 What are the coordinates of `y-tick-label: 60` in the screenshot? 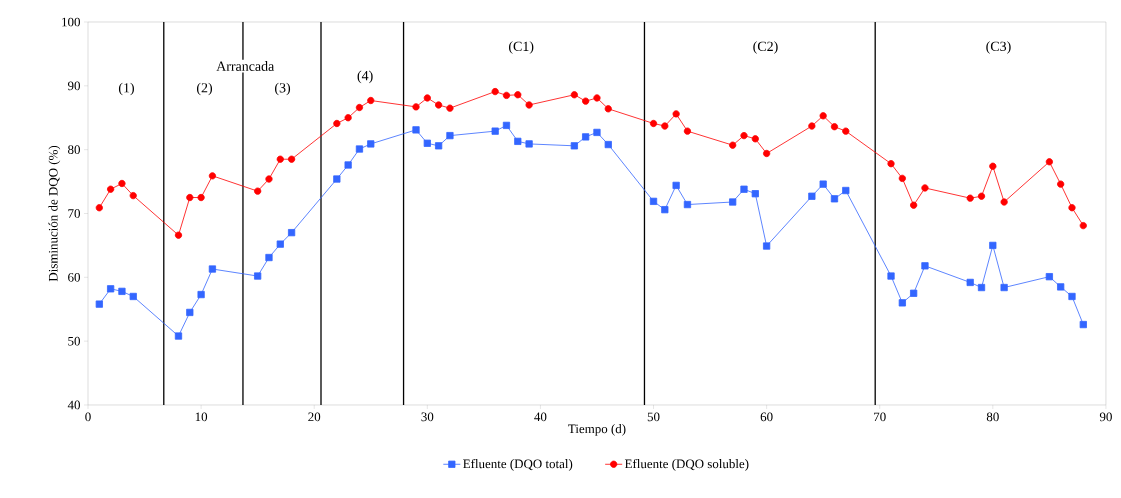 It's located at (74, 277).